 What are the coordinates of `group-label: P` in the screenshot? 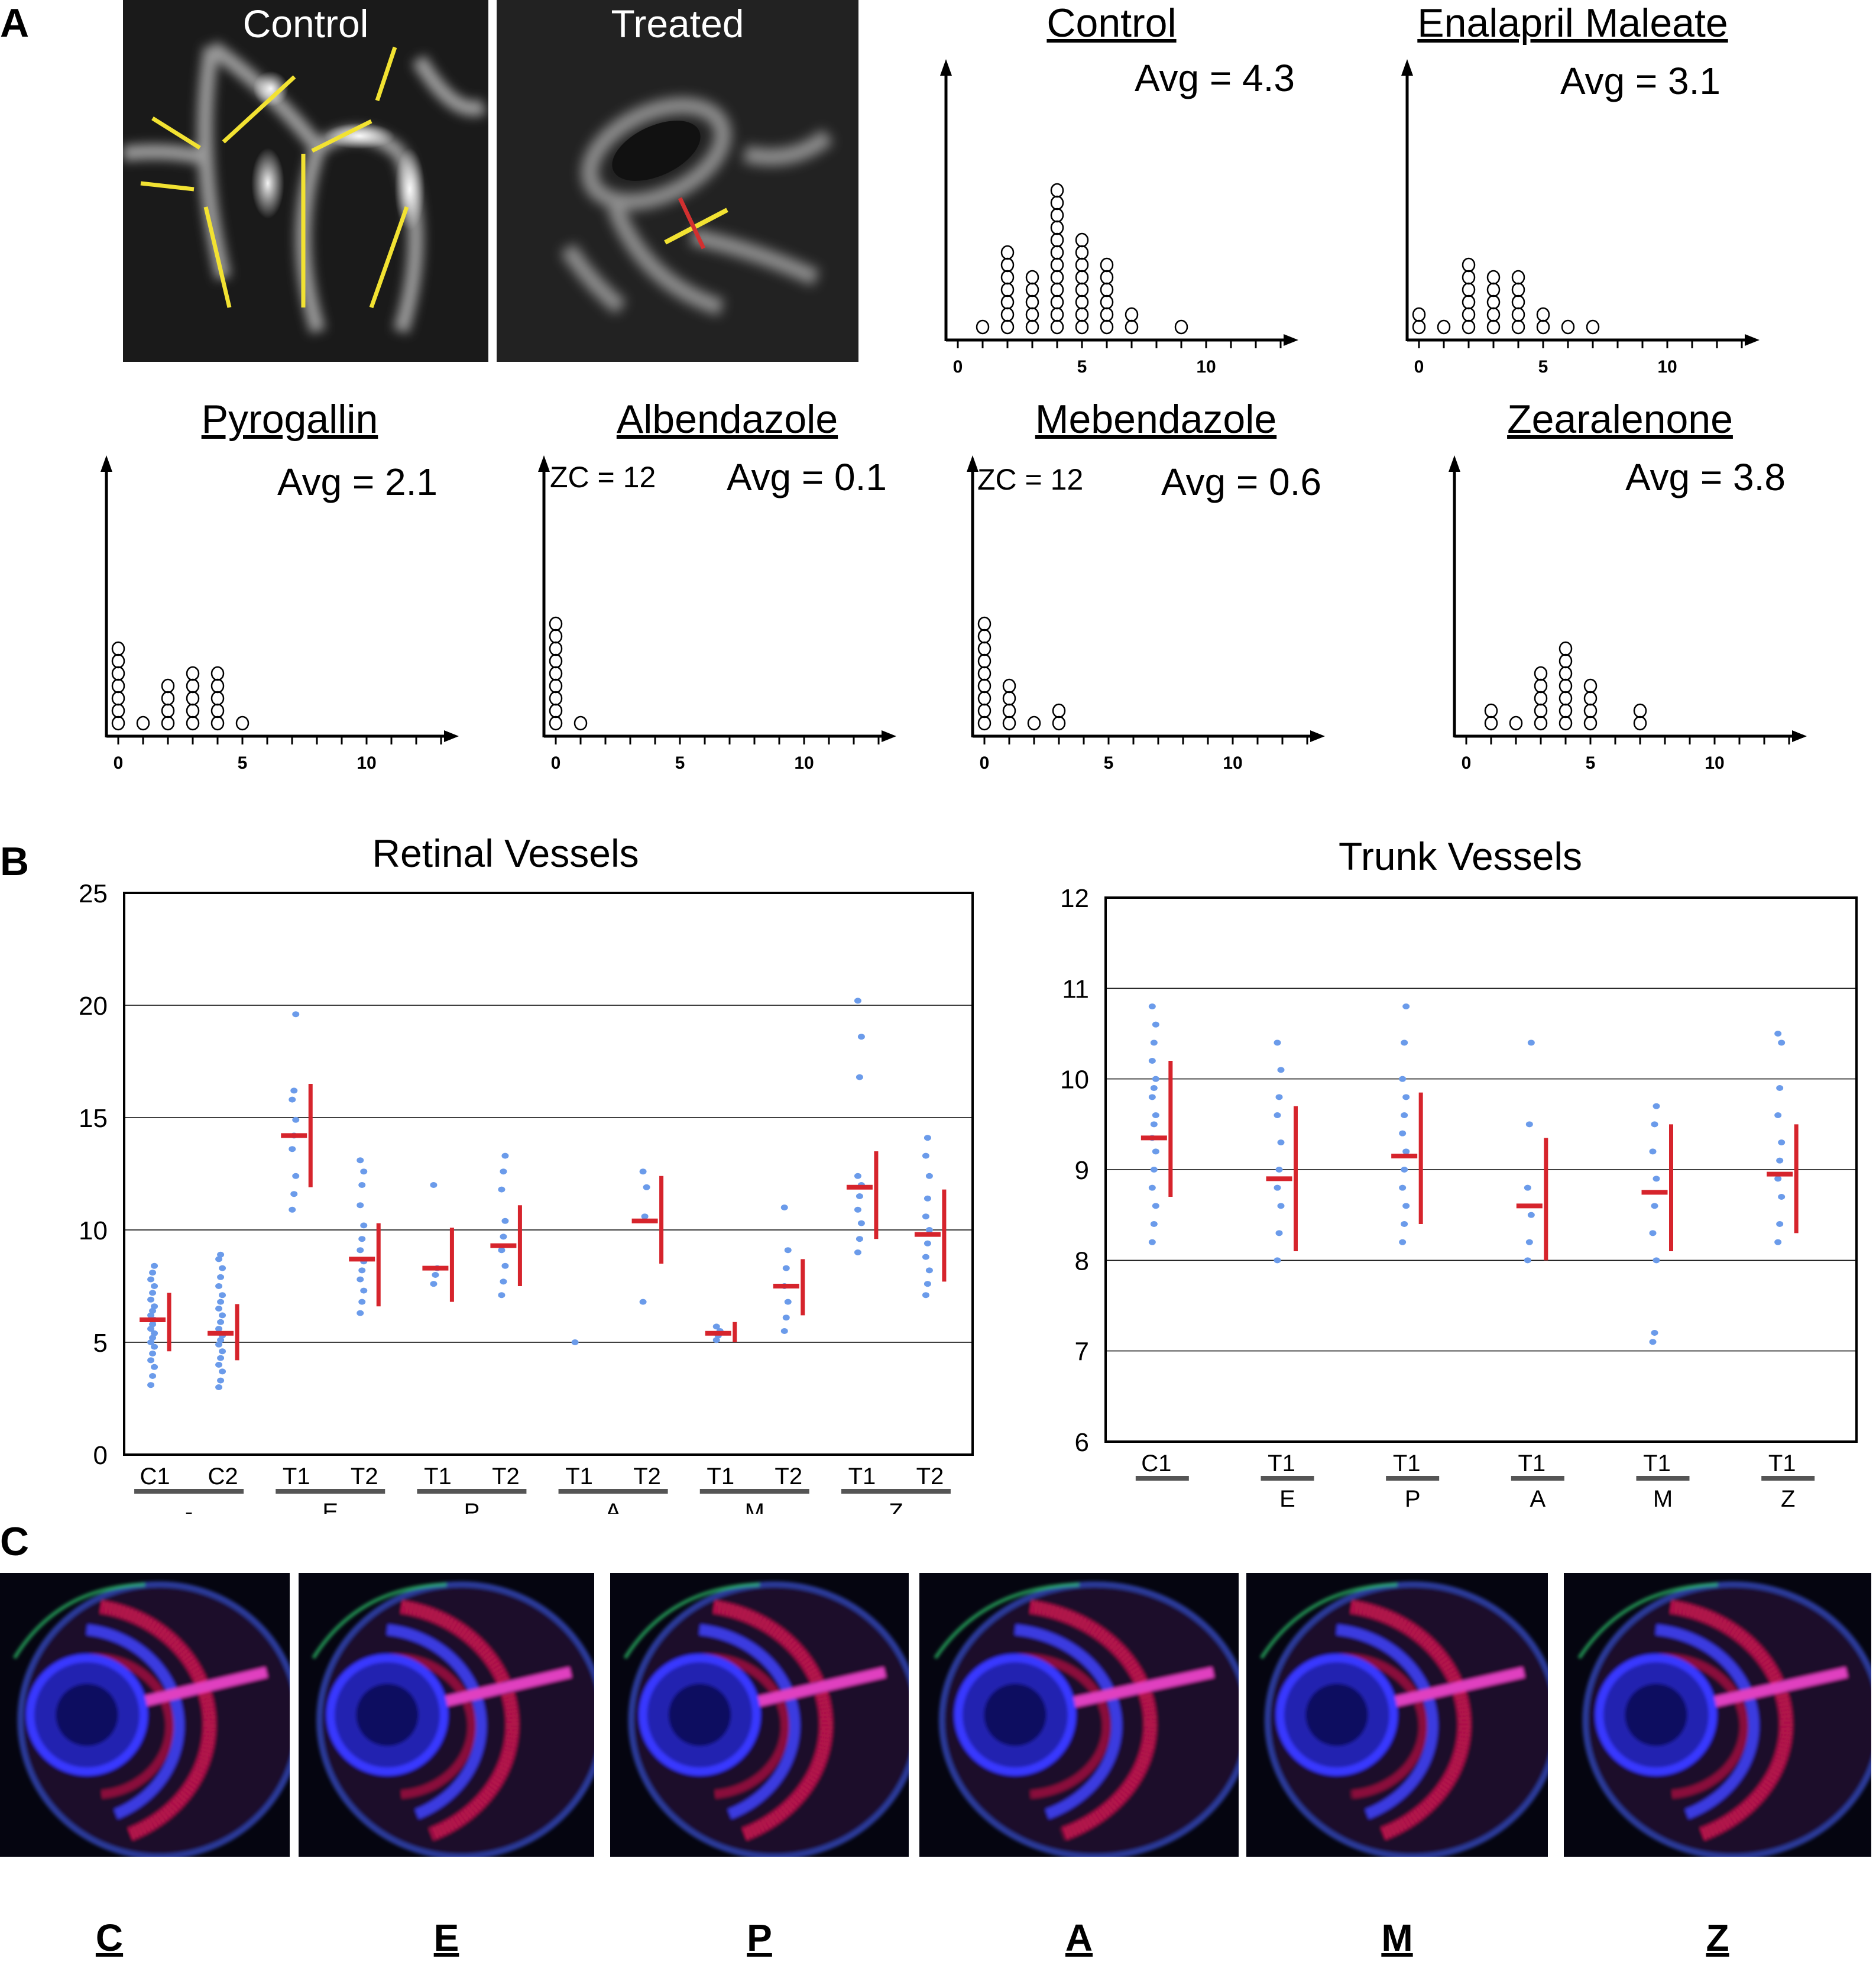 It's located at (472, 1506).